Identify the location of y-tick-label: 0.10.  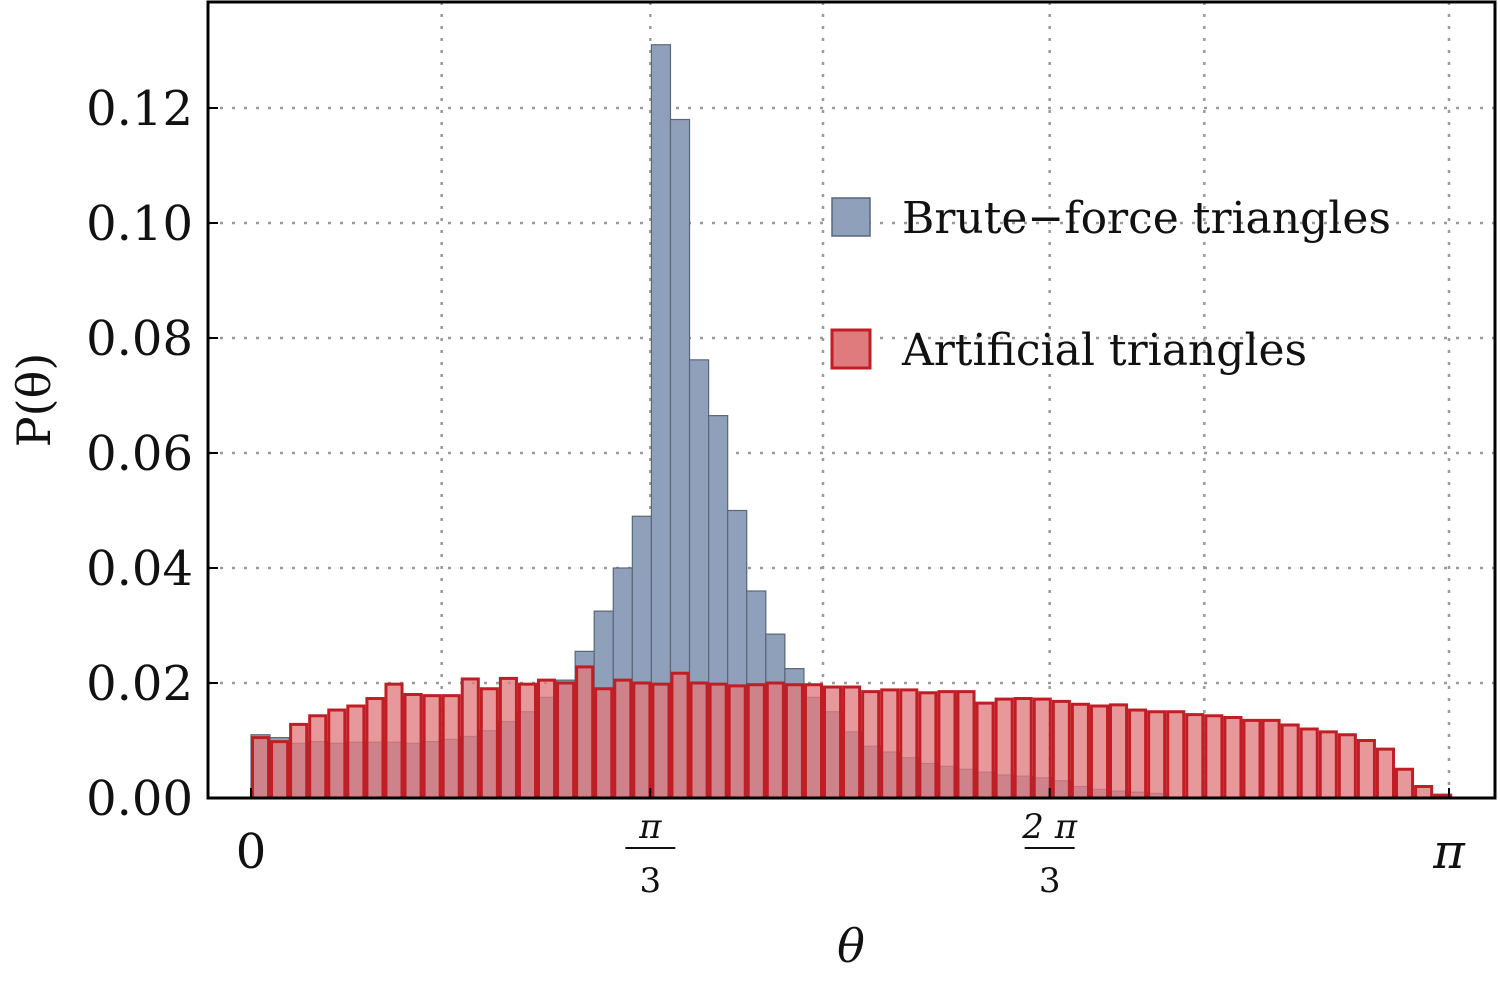
(139, 224).